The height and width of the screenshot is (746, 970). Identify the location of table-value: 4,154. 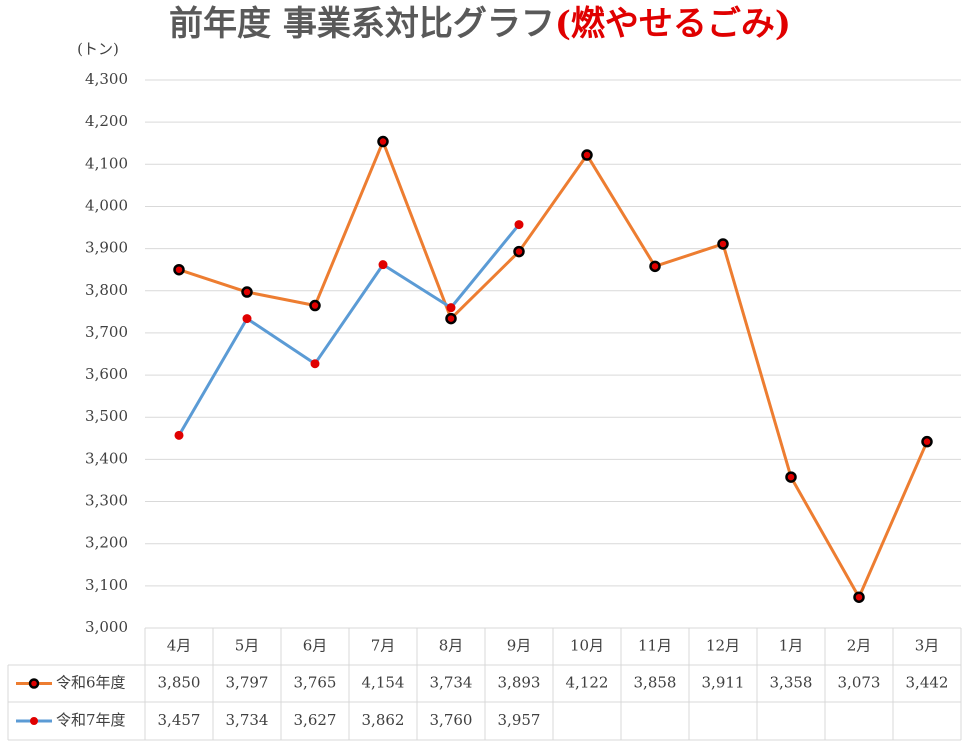
(383, 683).